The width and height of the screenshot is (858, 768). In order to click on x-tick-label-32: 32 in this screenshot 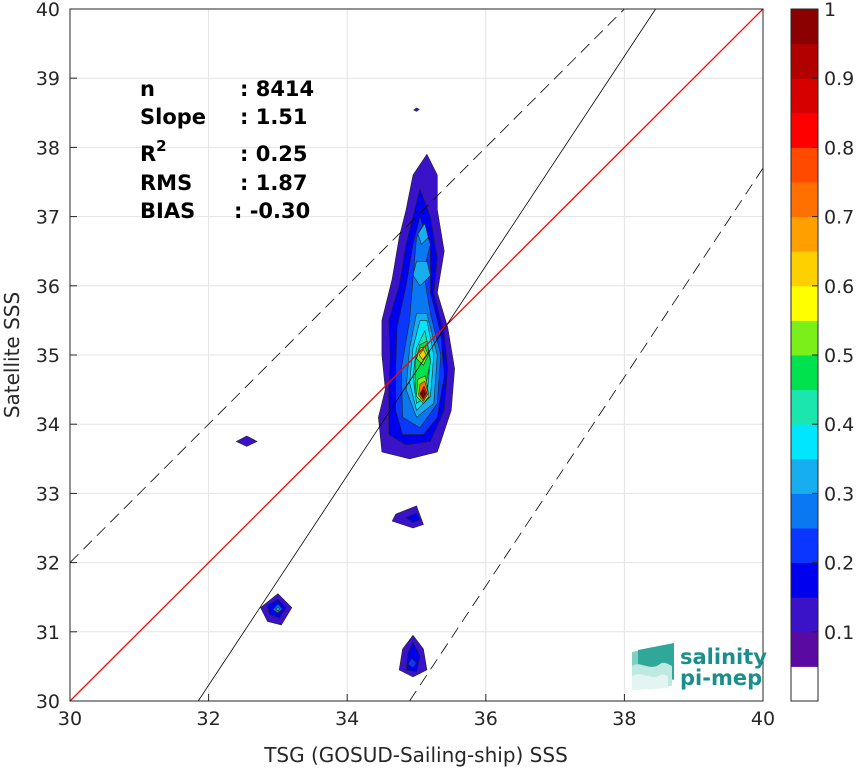, I will do `click(209, 719)`.